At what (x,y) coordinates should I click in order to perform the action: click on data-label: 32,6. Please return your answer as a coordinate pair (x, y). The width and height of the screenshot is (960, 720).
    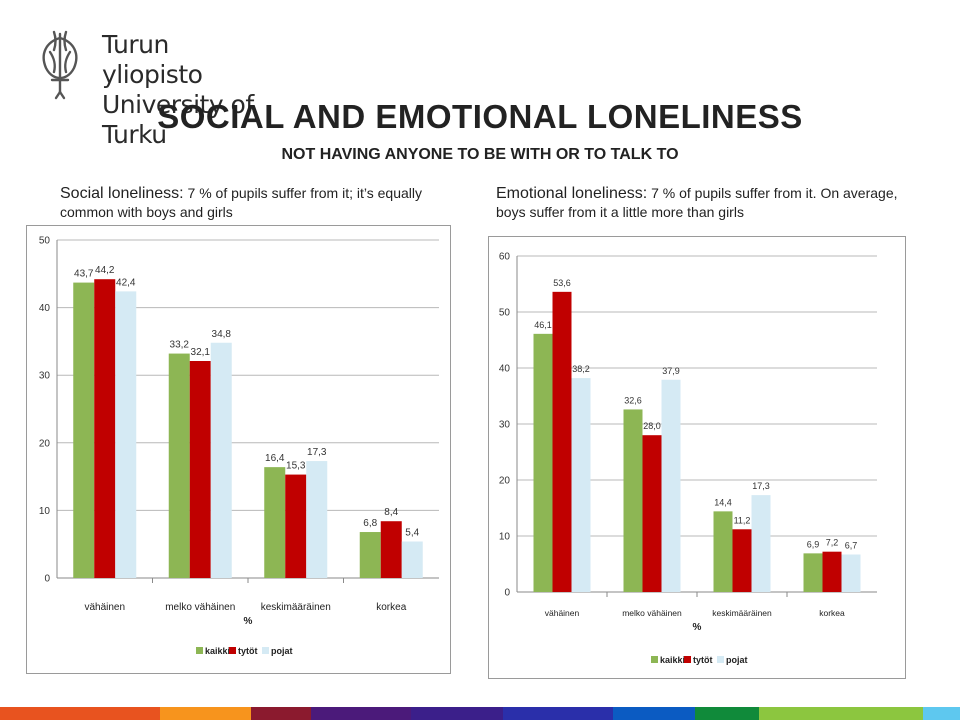
    Looking at the image, I should click on (633, 400).